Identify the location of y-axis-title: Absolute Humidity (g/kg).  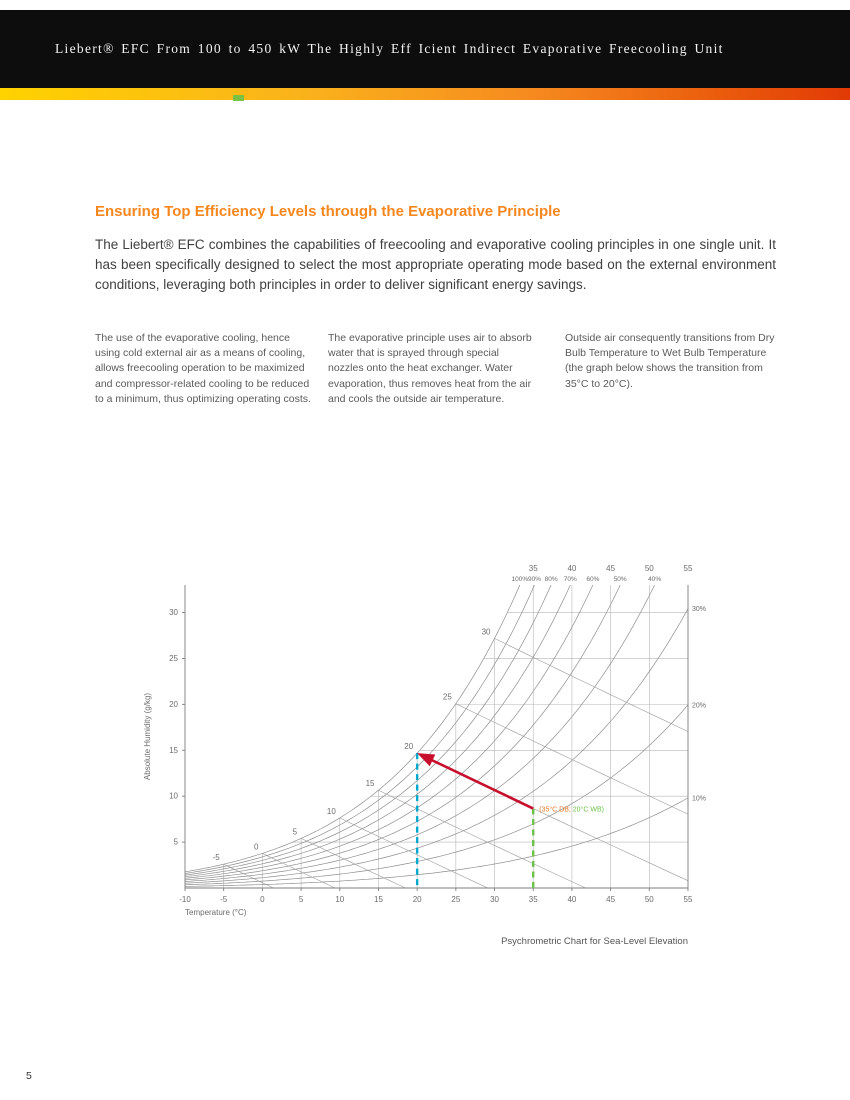
(147, 736).